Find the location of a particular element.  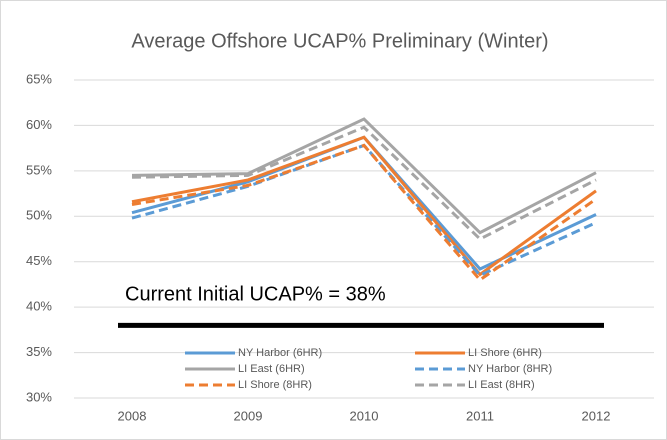

y-tick-label: 60% is located at coordinates (39, 124).